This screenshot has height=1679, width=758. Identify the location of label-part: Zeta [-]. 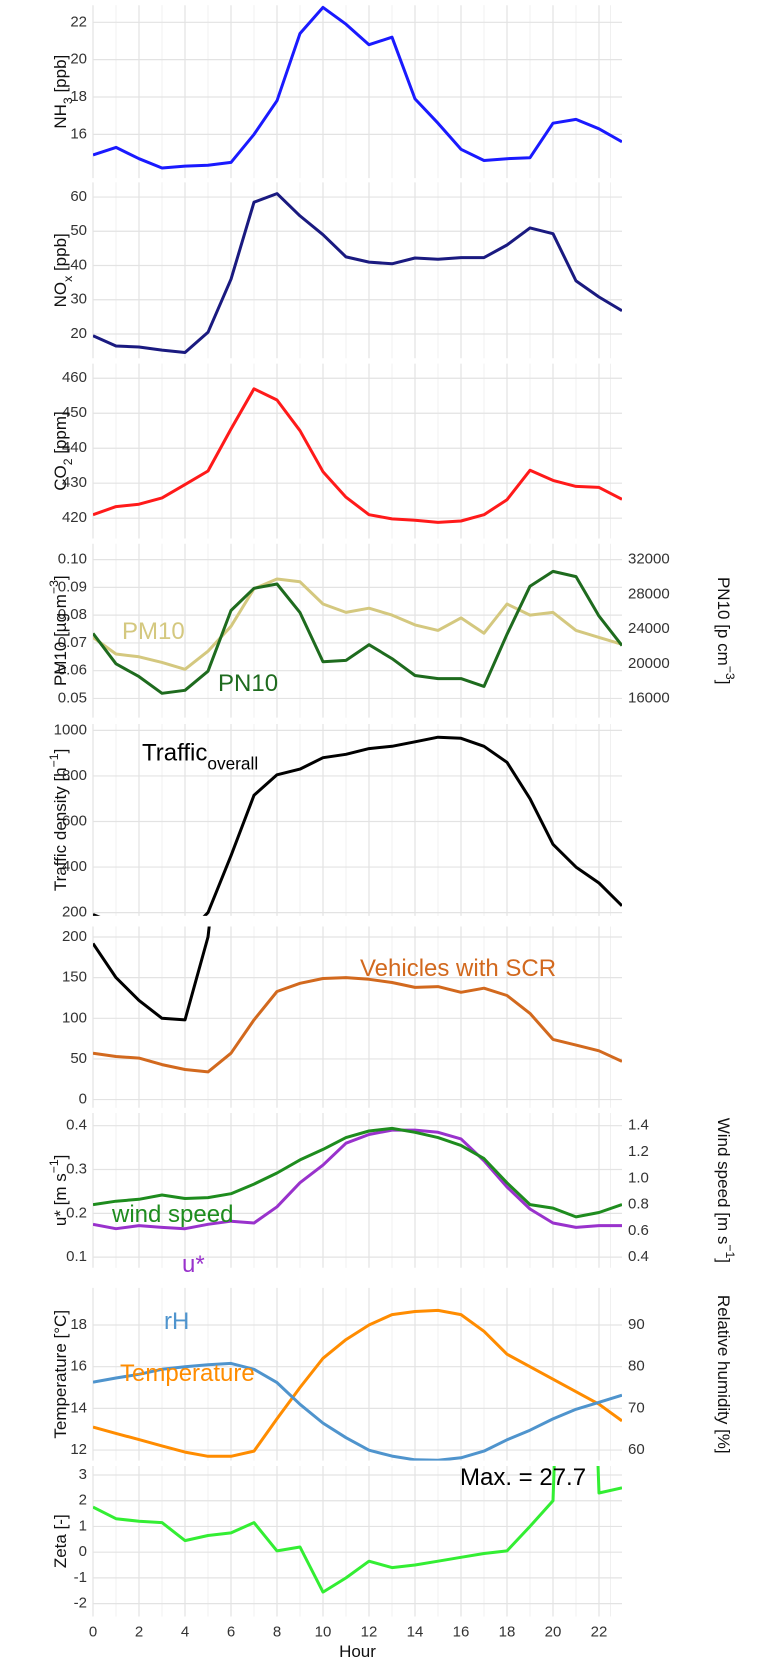
(60, 1541).